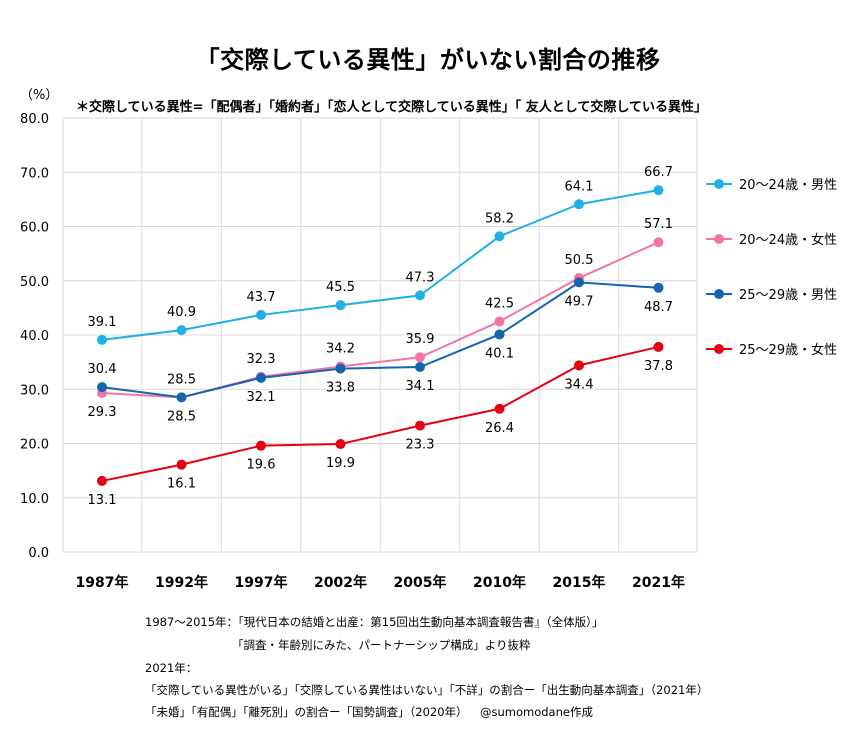 This screenshot has width=856, height=747. What do you see at coordinates (38, 553) in the screenshot?
I see `y-tick-label: 0.0` at bounding box center [38, 553].